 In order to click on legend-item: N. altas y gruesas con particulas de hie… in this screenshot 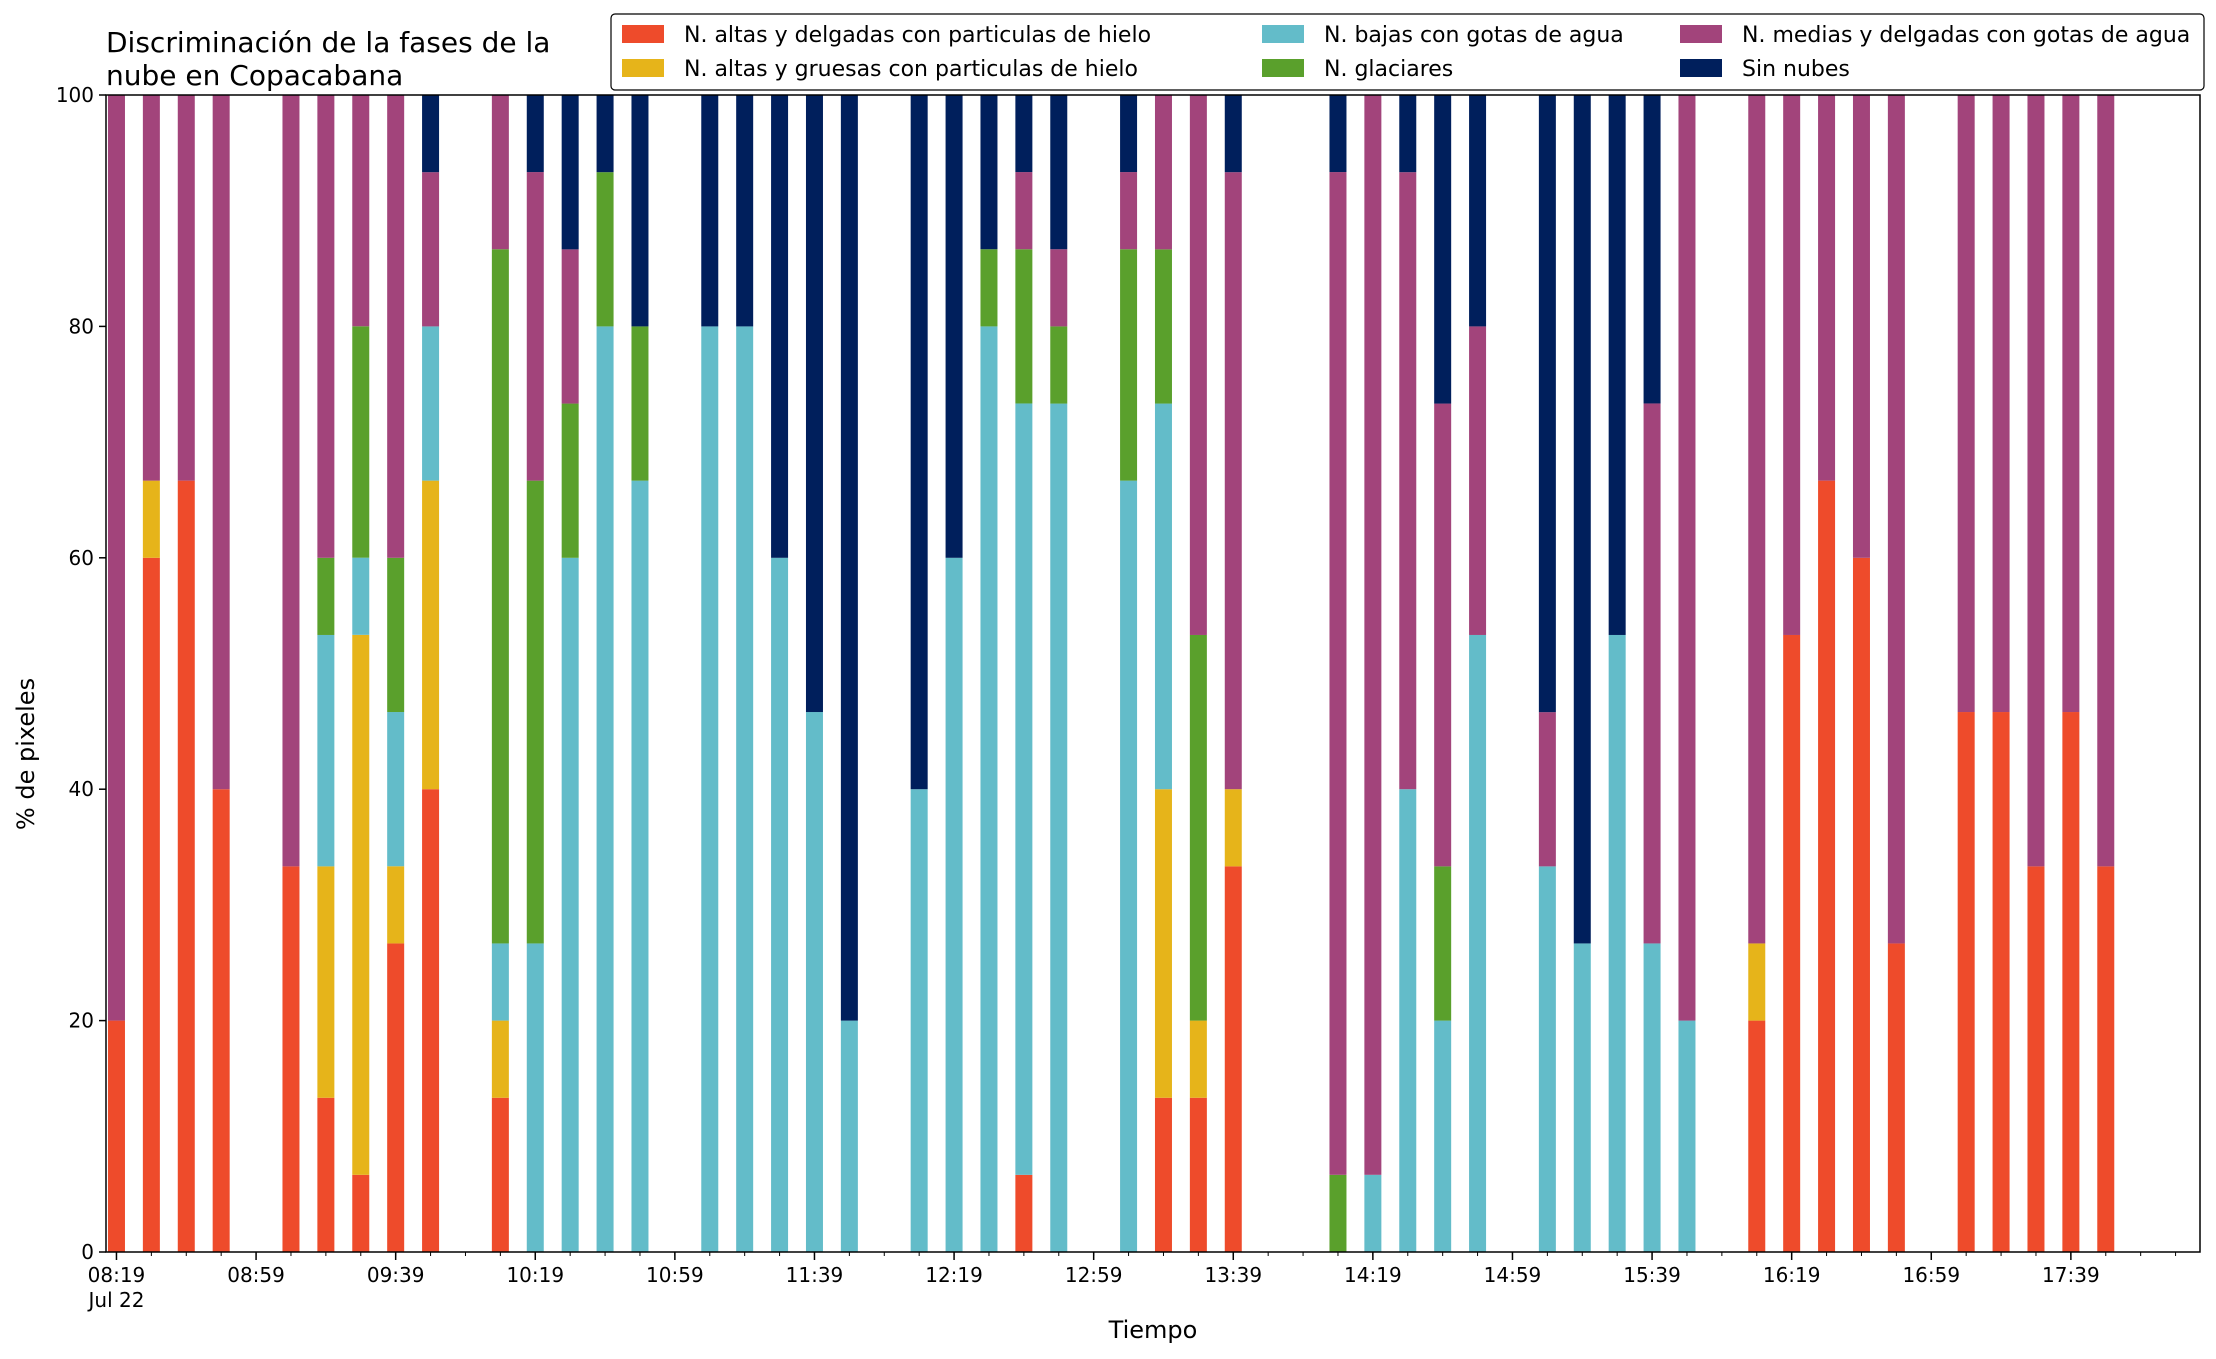, I will do `click(880, 69)`.